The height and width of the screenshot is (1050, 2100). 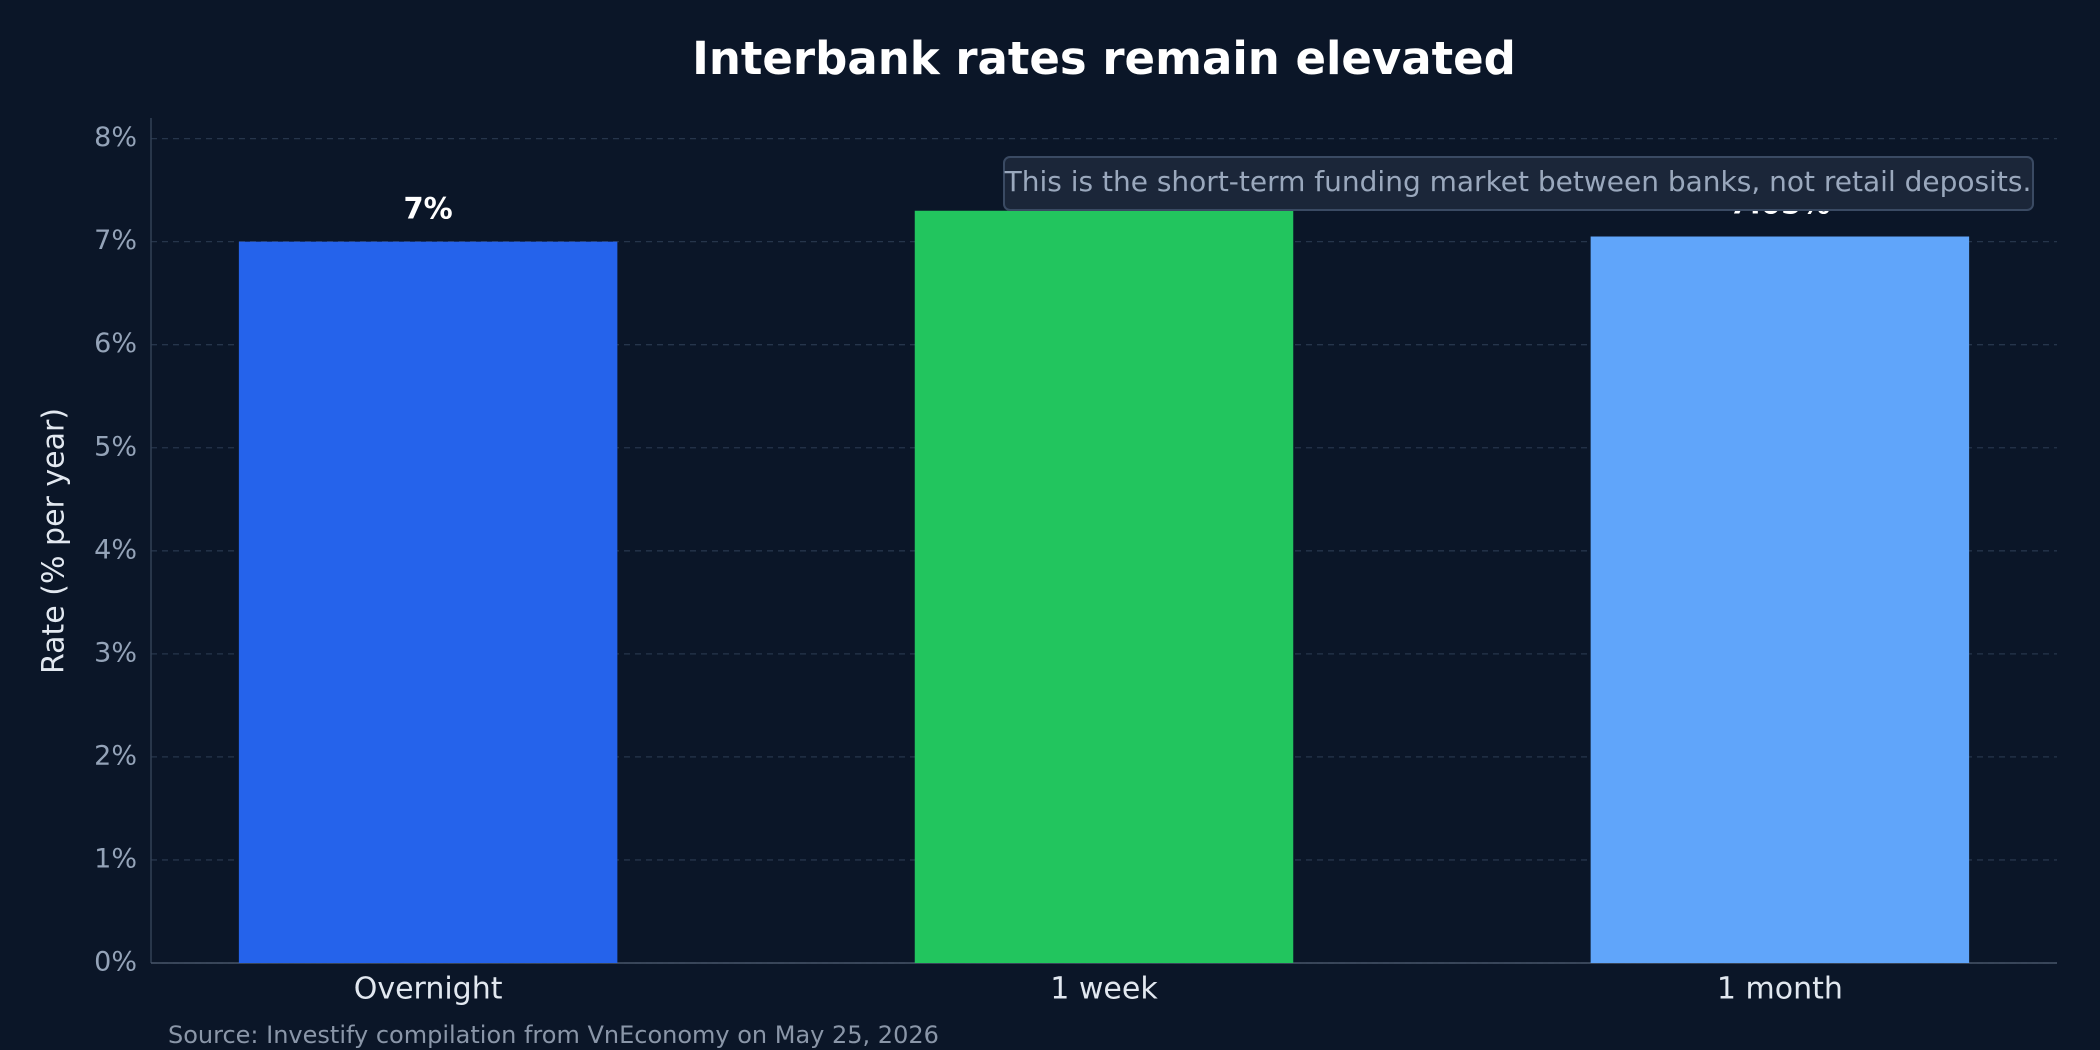 I want to click on value-label: 7%, so click(x=427, y=209).